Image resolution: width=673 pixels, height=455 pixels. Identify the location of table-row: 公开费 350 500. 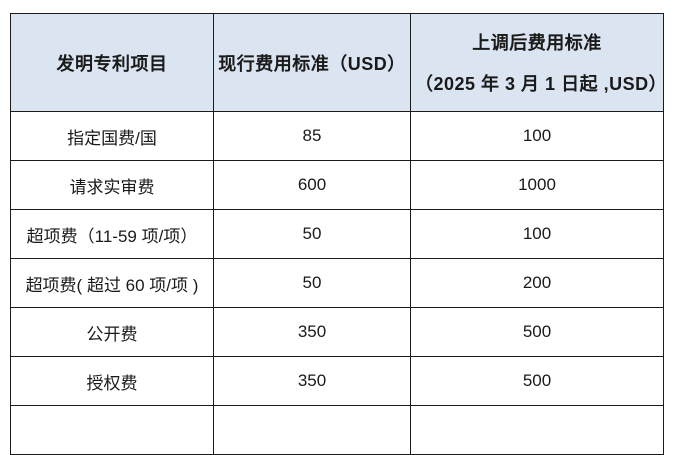
(337, 332).